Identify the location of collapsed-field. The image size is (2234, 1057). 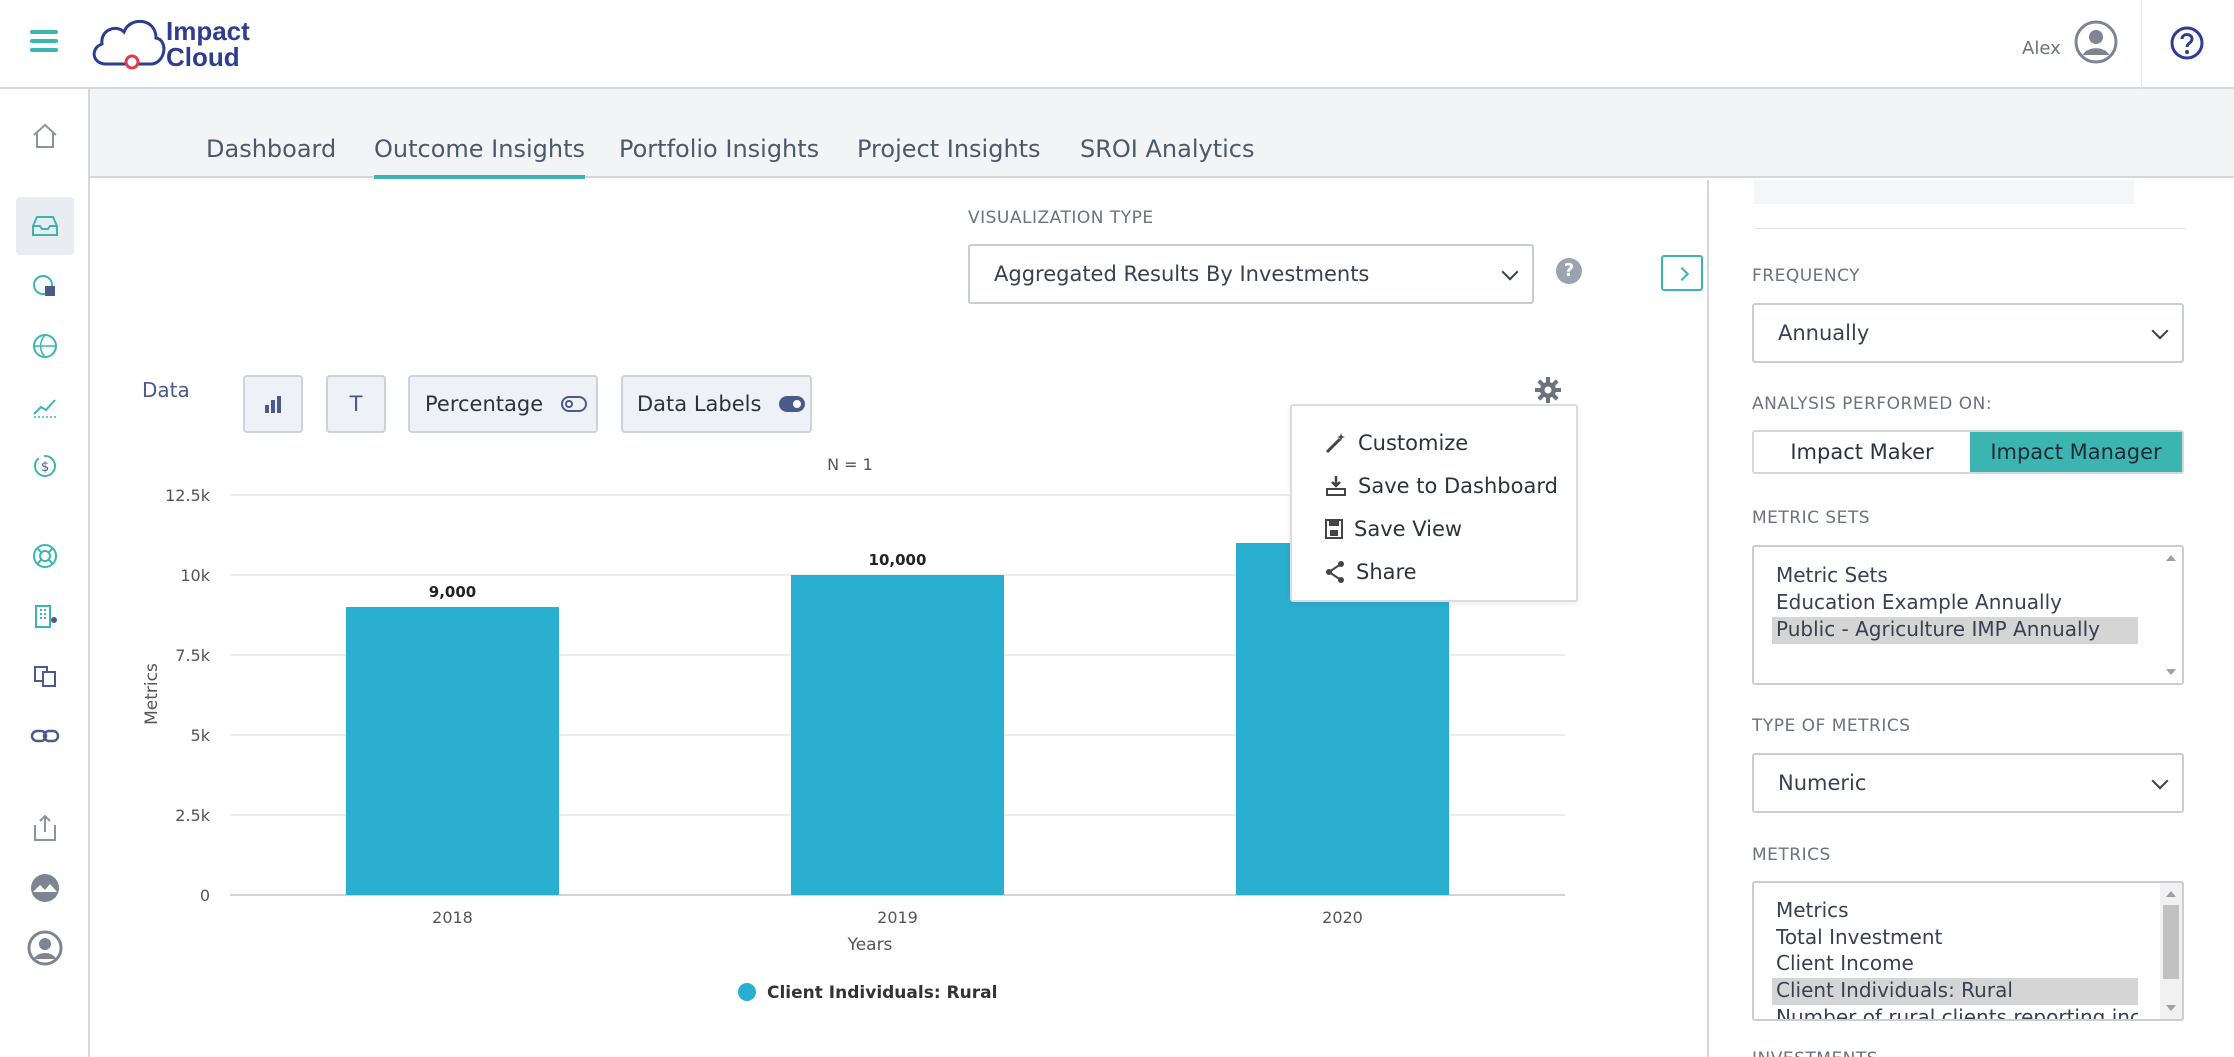
(1944, 192).